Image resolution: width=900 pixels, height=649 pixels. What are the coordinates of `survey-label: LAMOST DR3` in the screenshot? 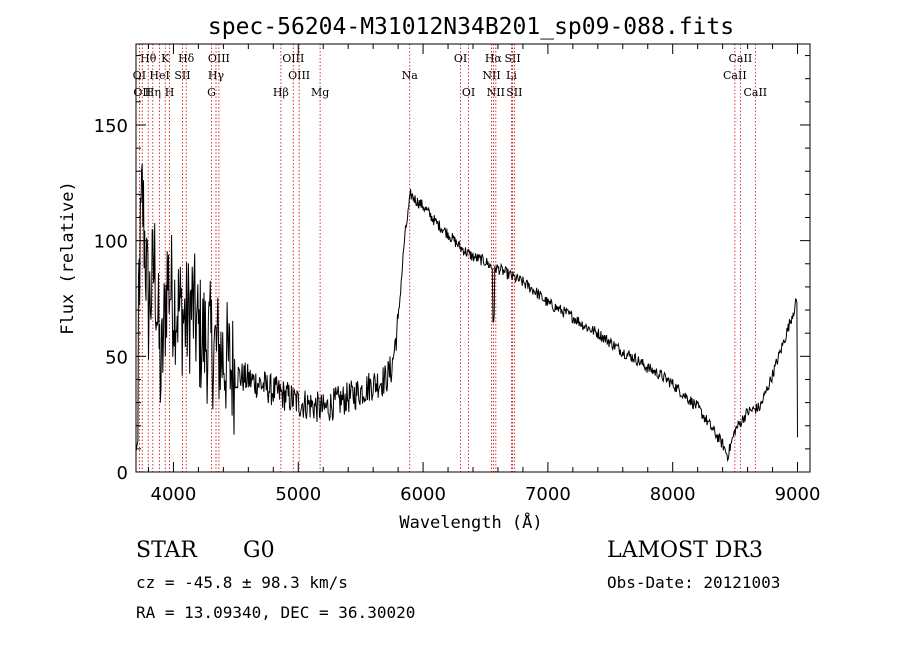 It's located at (685, 550).